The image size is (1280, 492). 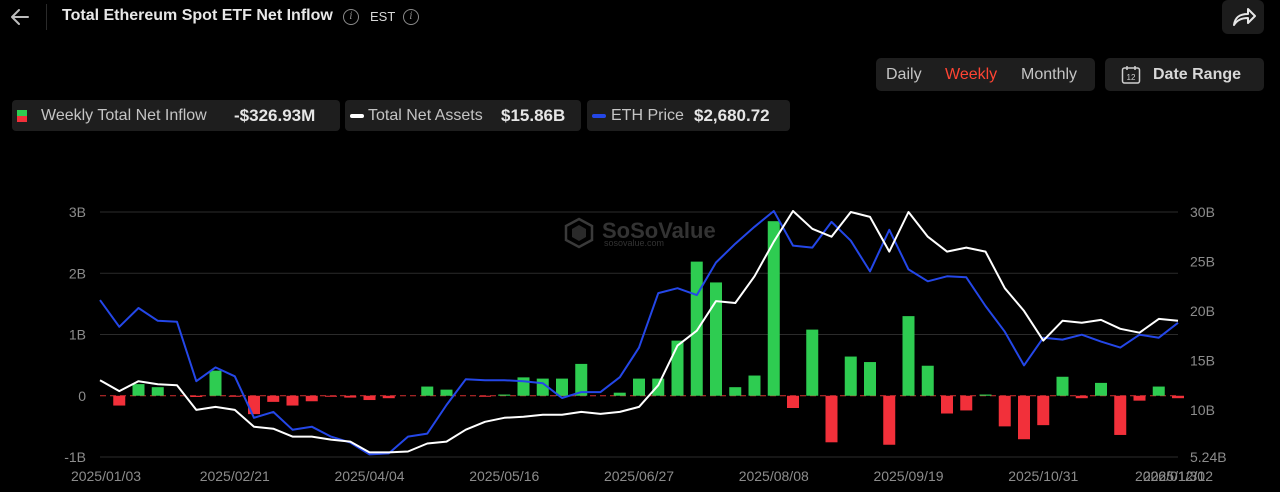 I want to click on back-button, so click(x=21, y=17).